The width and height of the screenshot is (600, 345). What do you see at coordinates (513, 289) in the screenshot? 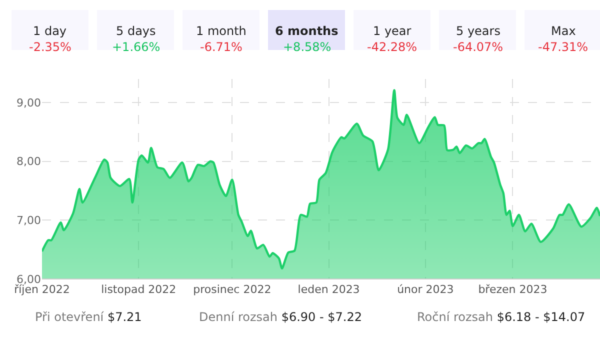
I see `x-tick-label: březen 2023` at bounding box center [513, 289].